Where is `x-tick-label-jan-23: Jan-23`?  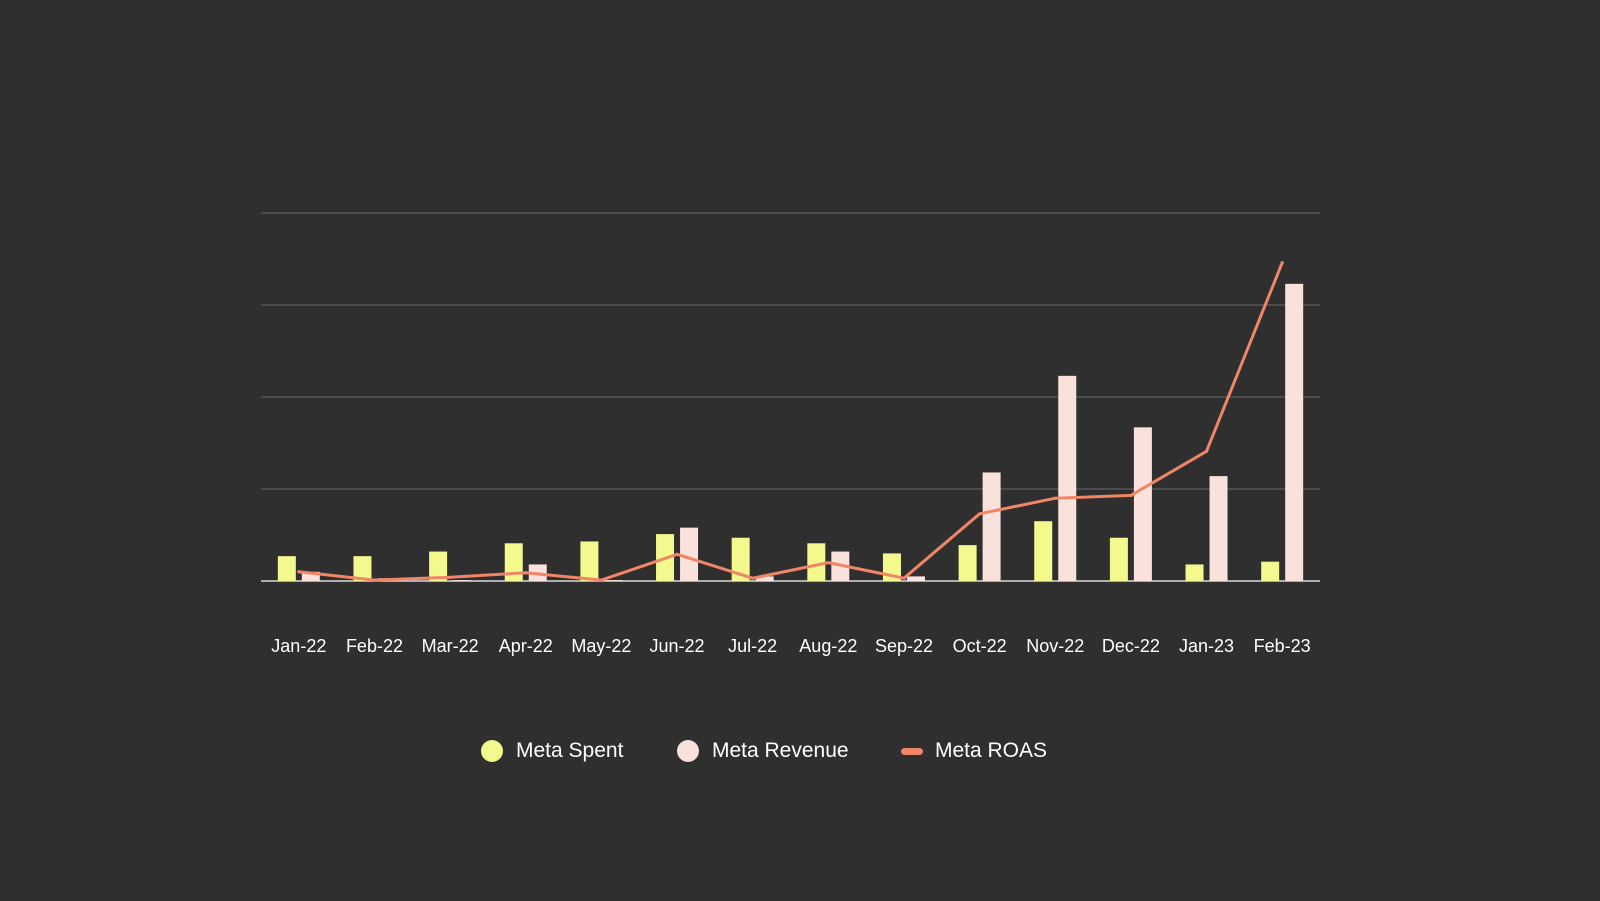 x-tick-label-jan-23: Jan-23 is located at coordinates (1206, 646).